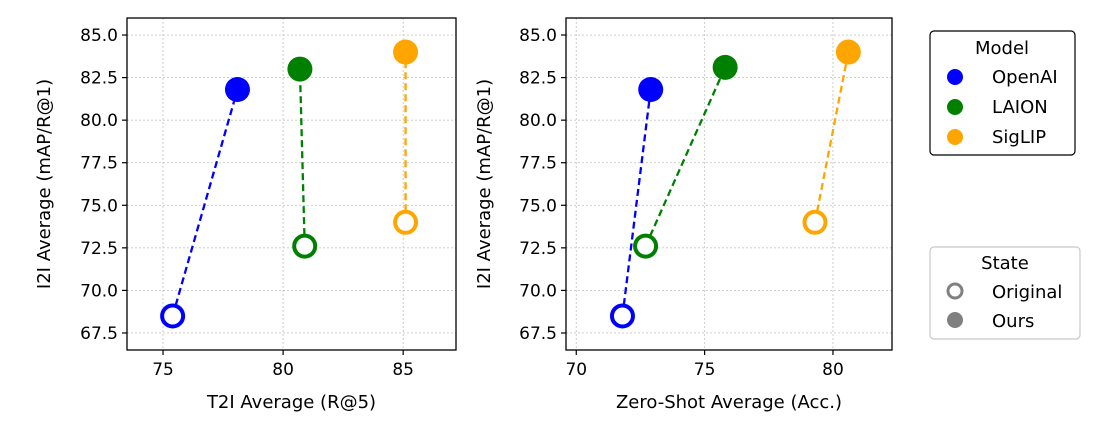 The height and width of the screenshot is (422, 1115). I want to click on x-axis-label: Zero-Shot Average (Acc.), so click(729, 402).